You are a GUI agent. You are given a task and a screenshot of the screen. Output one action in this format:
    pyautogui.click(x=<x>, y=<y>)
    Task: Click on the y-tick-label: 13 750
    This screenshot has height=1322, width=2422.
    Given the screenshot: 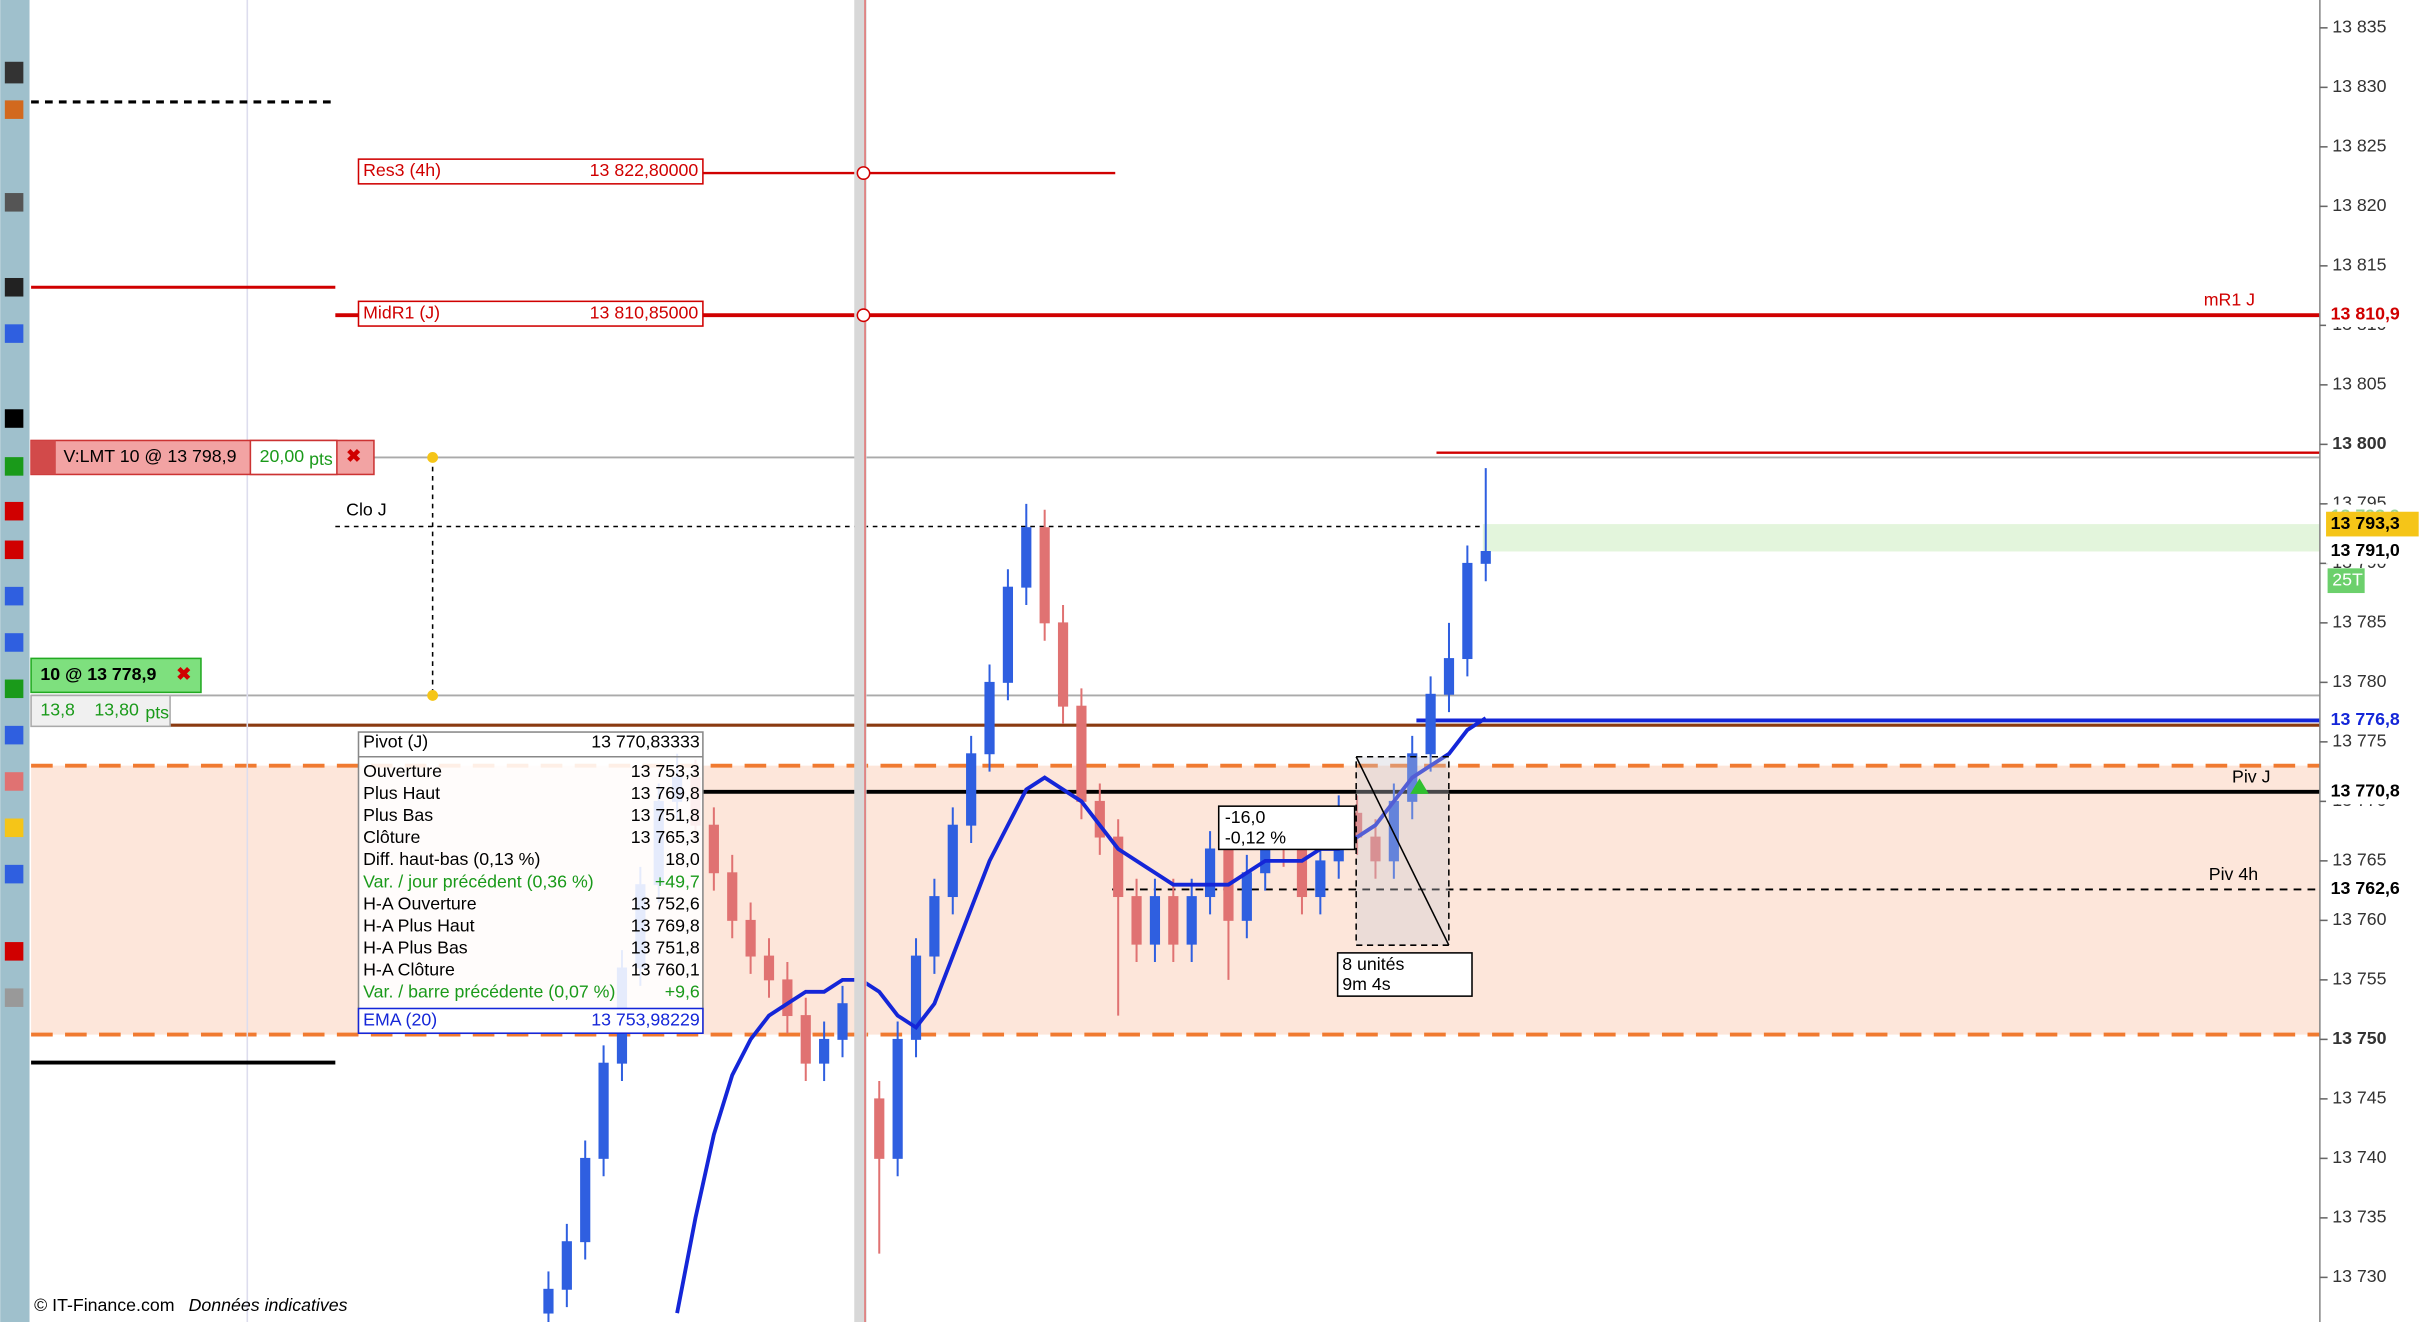 What is the action you would take?
    pyautogui.click(x=2359, y=1038)
    